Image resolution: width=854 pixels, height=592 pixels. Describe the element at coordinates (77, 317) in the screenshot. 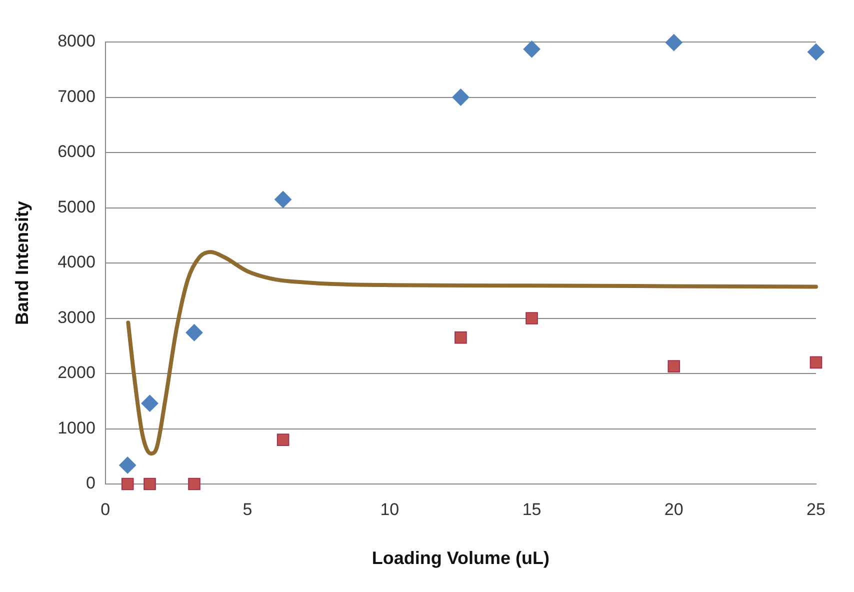

I see `y-tick-label: 3000` at that location.